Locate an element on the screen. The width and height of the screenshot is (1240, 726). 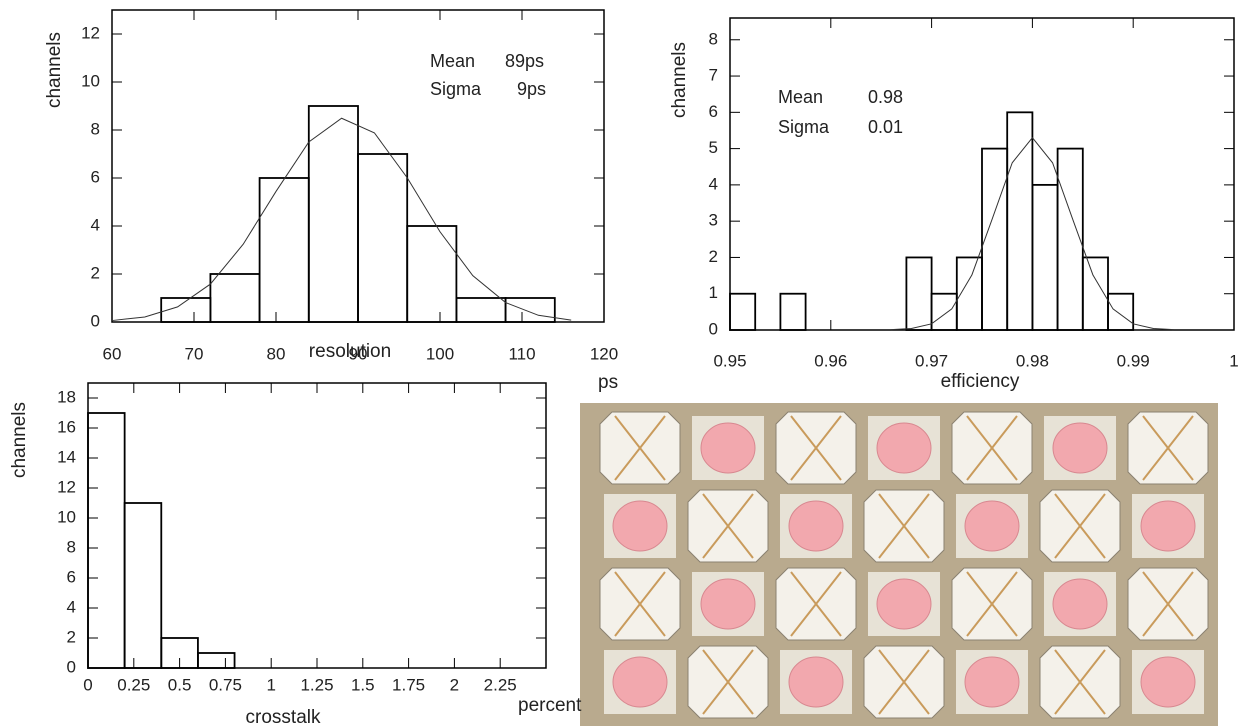
x-tick-label: 100 is located at coordinates (440, 353).